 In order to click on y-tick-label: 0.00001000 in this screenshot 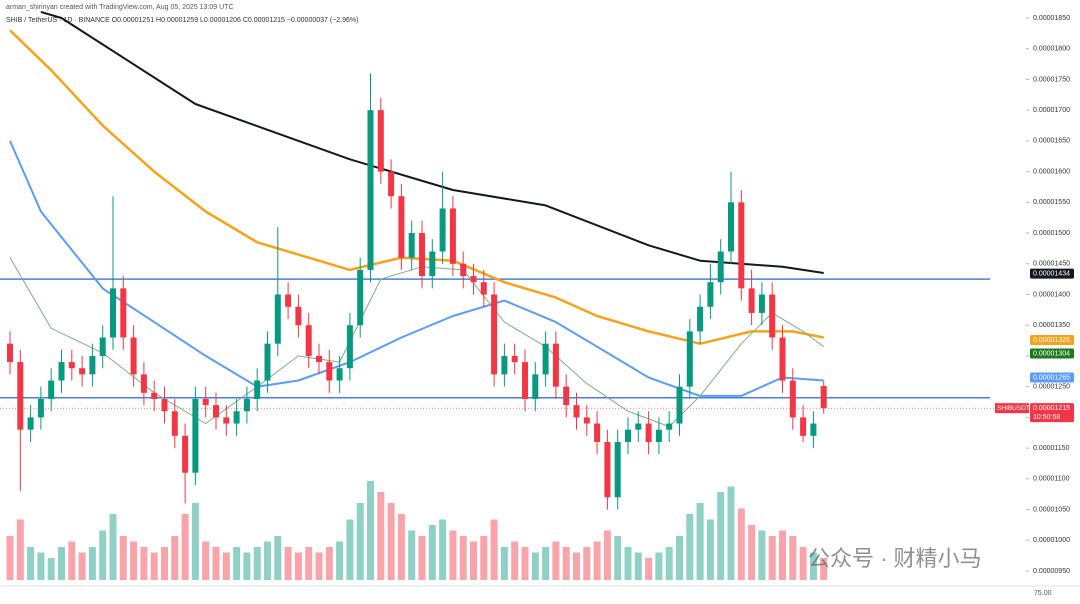, I will do `click(1051, 540)`.